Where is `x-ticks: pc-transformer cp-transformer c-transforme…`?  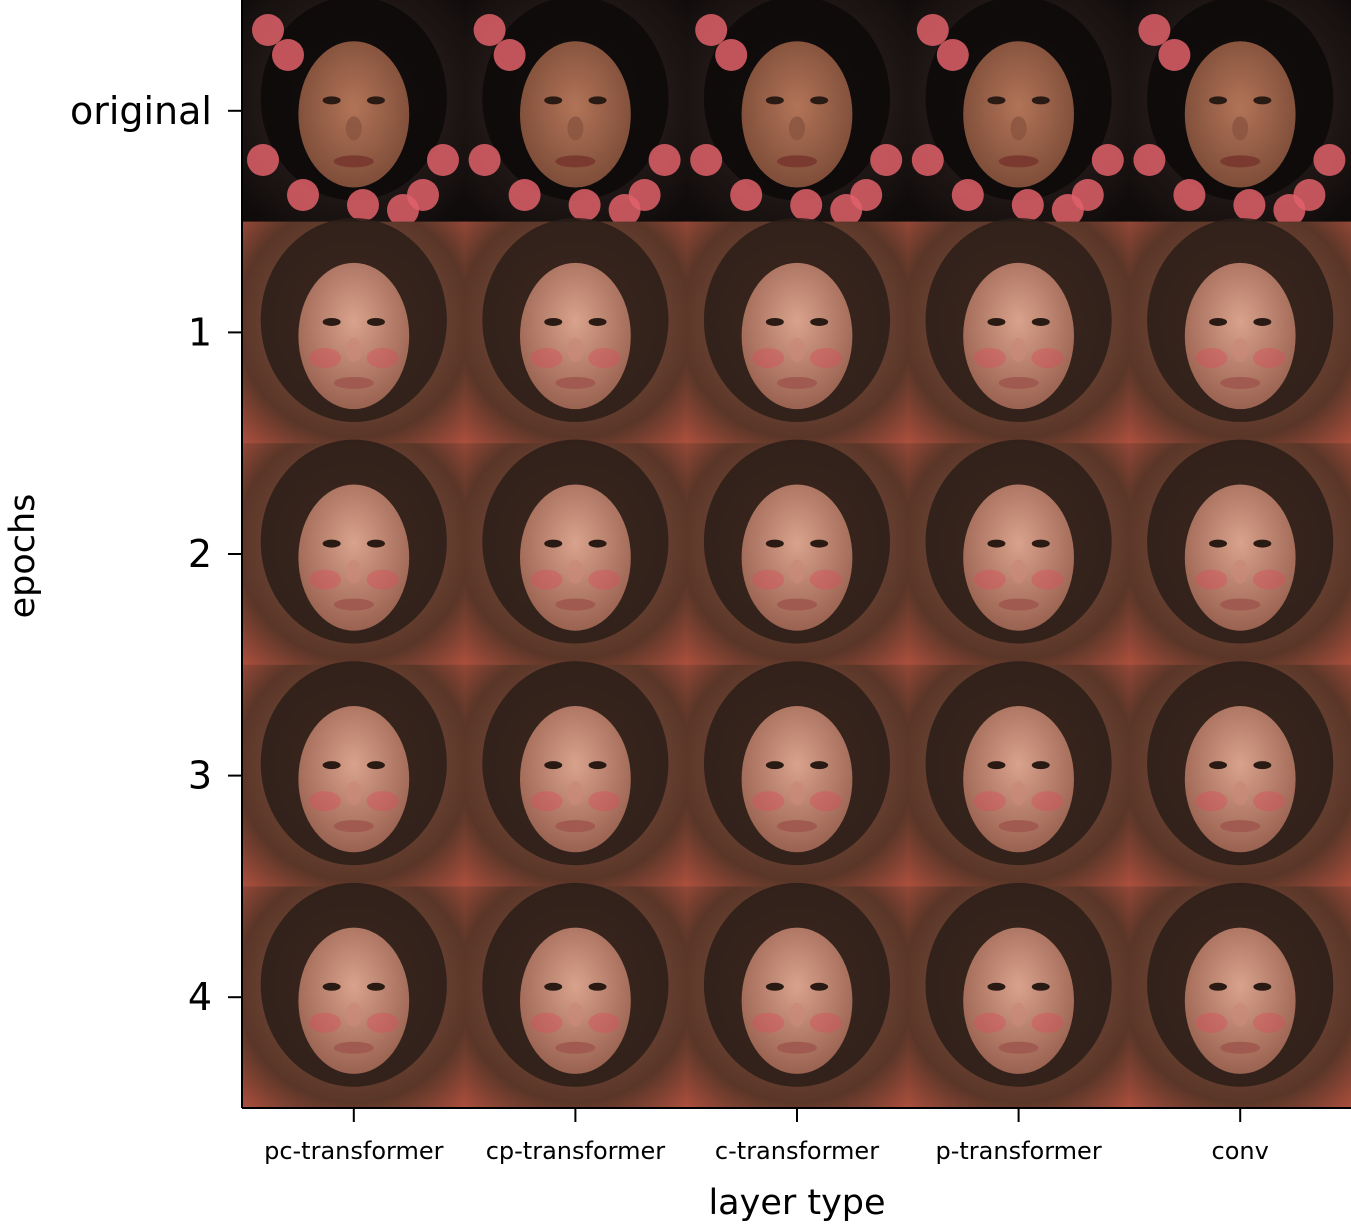
x-ticks: pc-transformer cp-transformer c-transforme… is located at coordinates (766, 1136).